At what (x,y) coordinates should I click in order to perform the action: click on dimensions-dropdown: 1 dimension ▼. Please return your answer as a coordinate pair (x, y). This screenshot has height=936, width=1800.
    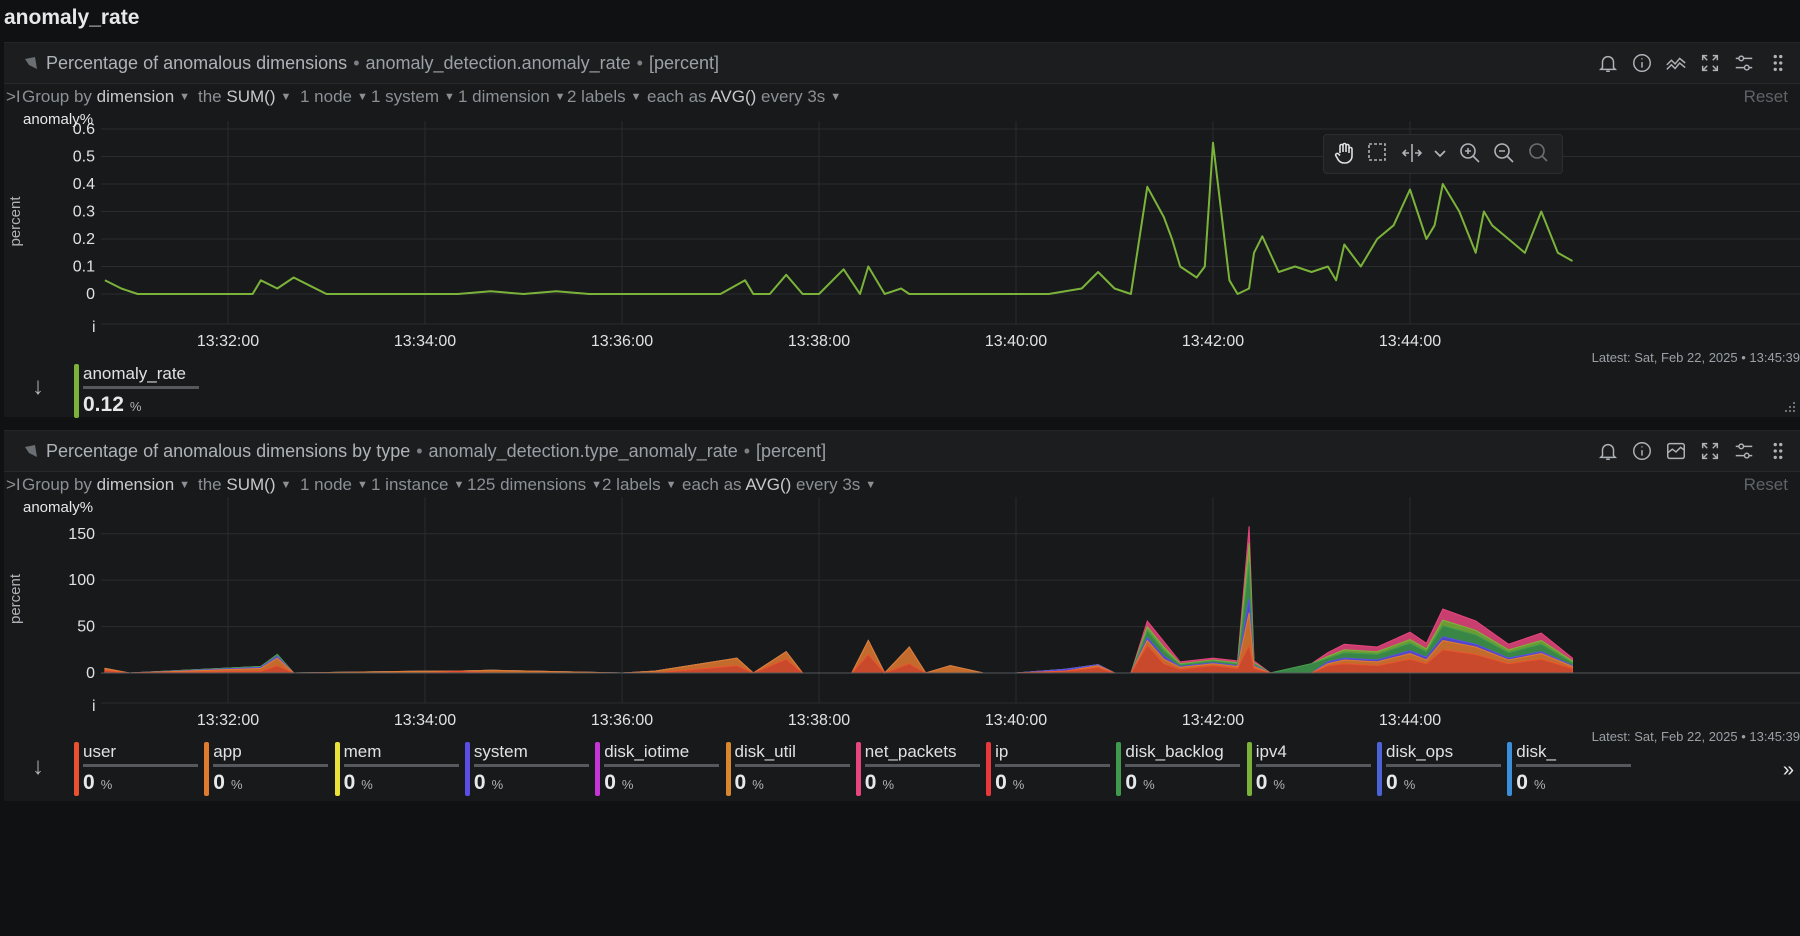
    Looking at the image, I should click on (512, 97).